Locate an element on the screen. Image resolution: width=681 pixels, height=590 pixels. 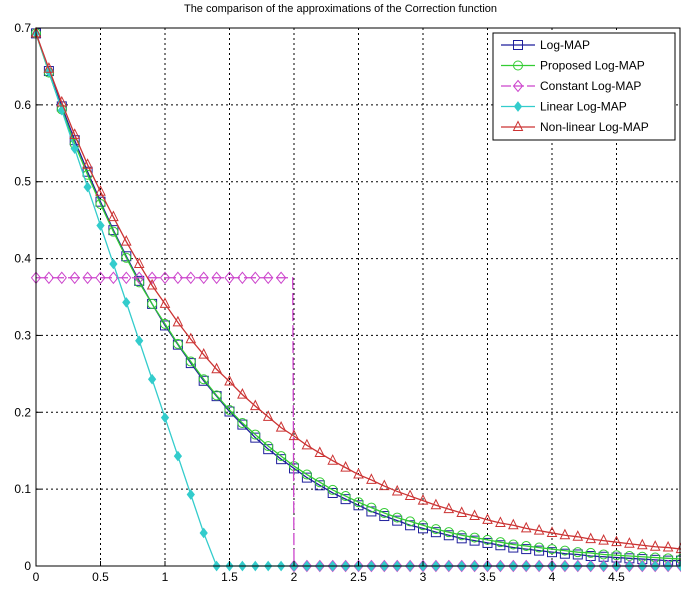
legend-item-linear-log-map: Linear Log-MAP is located at coordinates (564, 107).